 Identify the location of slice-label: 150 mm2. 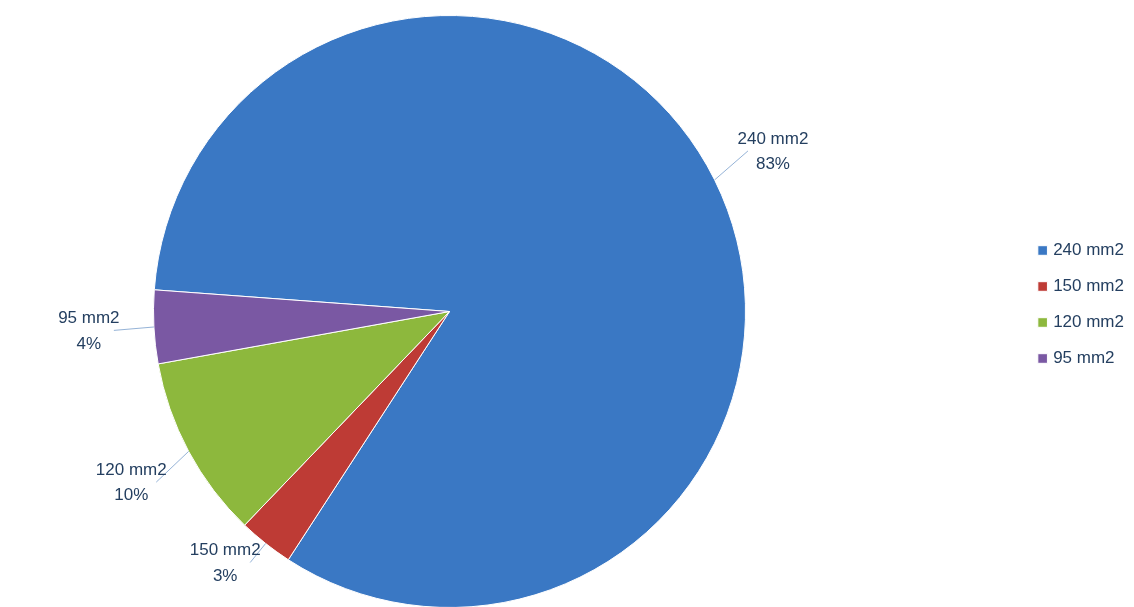
(225, 550).